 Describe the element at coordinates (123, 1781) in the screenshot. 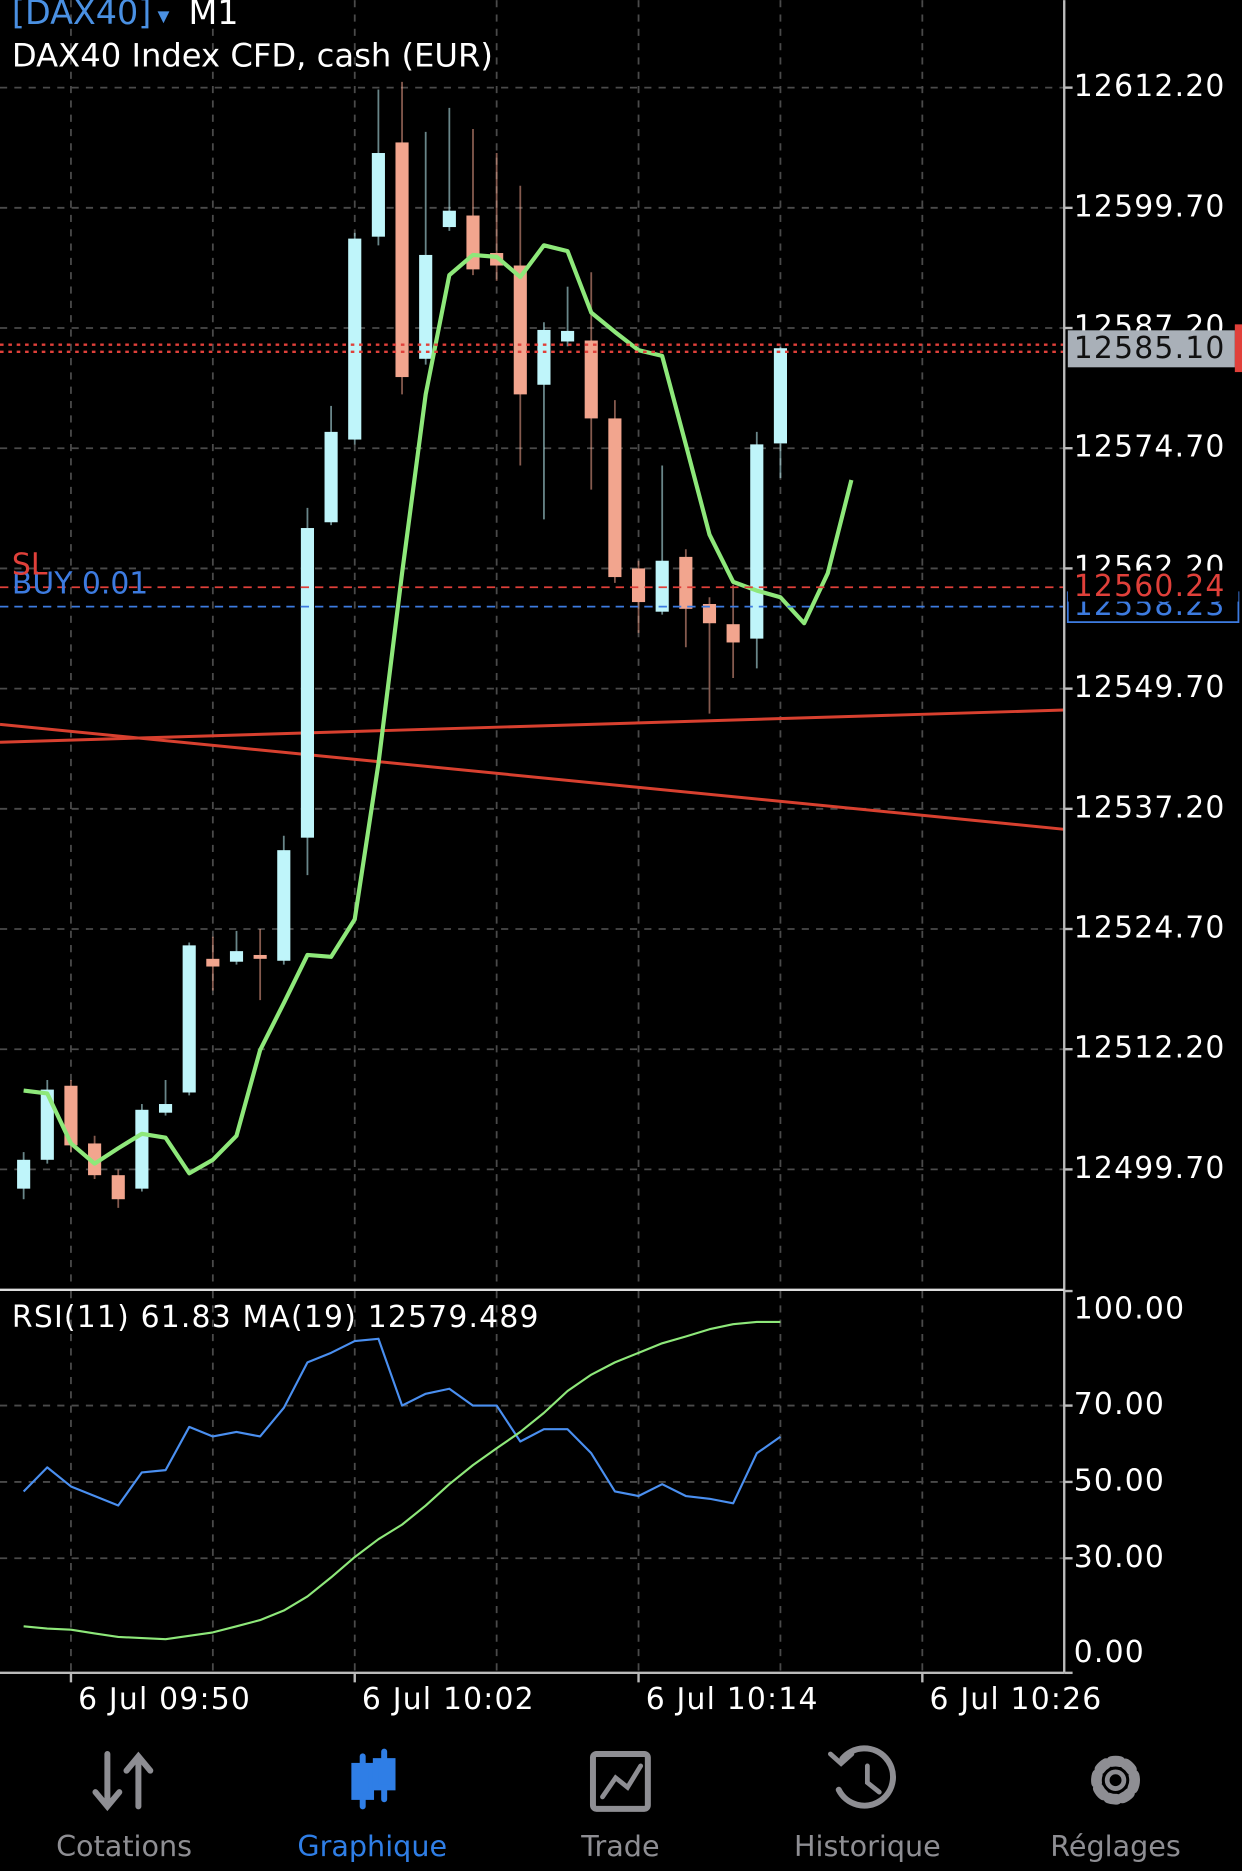

I see `icon-cotations` at that location.